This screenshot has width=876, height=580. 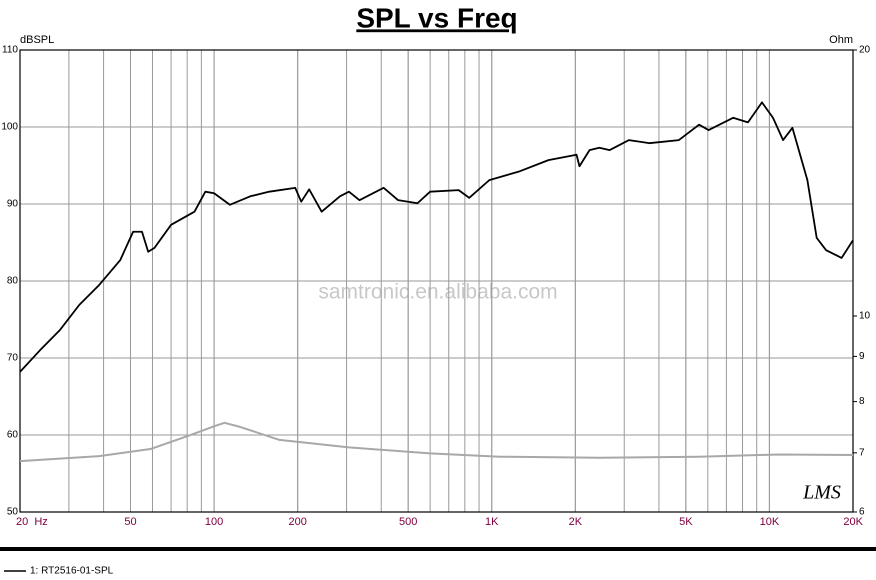 I want to click on x-tick-label: 10K, so click(x=770, y=522).